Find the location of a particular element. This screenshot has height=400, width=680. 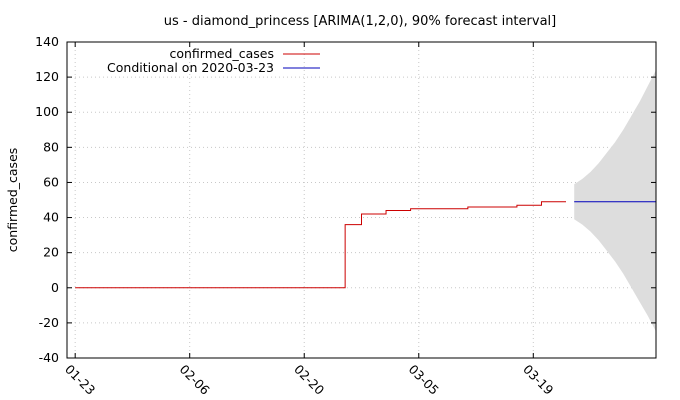

y-tick-label: 140 is located at coordinates (47, 41).